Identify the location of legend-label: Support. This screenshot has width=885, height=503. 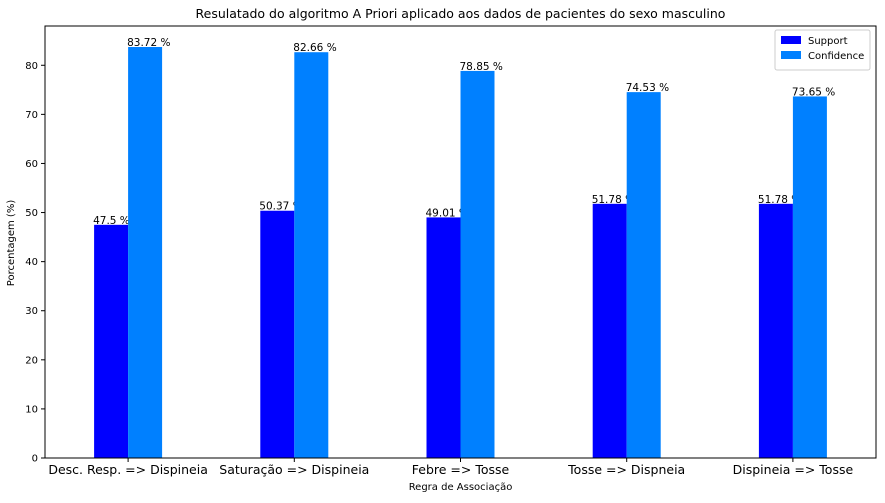
(828, 41).